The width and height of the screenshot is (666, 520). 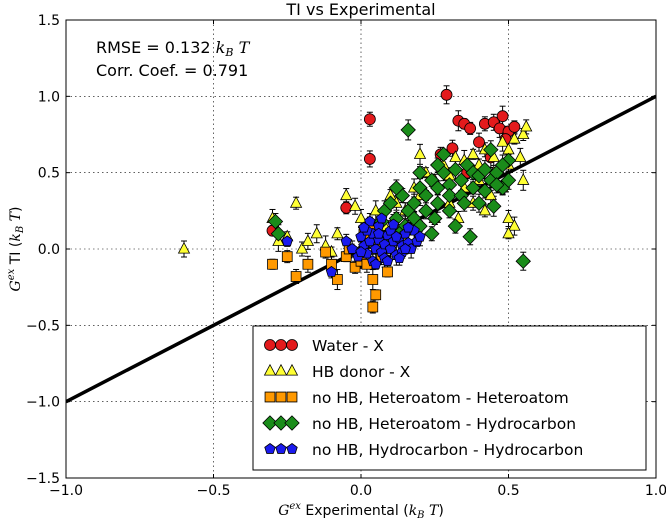 What do you see at coordinates (444, 424) in the screenshot?
I see `legend-label: no HB, Heteroatom - Hydrocarbon` at bounding box center [444, 424].